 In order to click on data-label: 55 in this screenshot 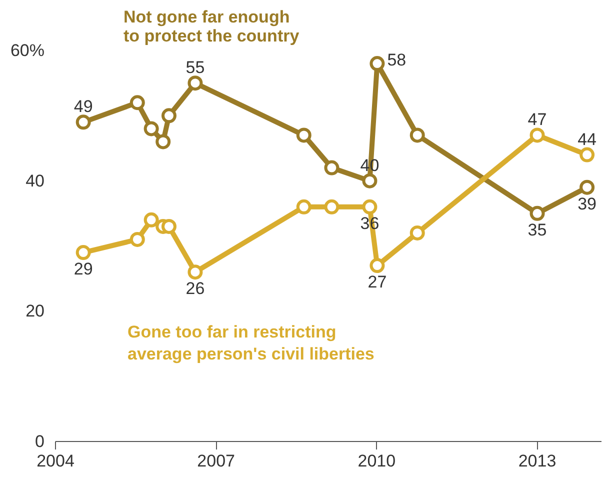, I will do `click(195, 68)`.